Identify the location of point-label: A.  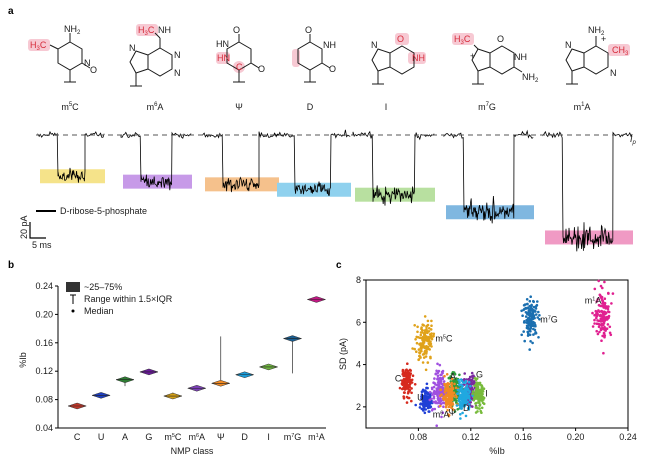
(453, 376).